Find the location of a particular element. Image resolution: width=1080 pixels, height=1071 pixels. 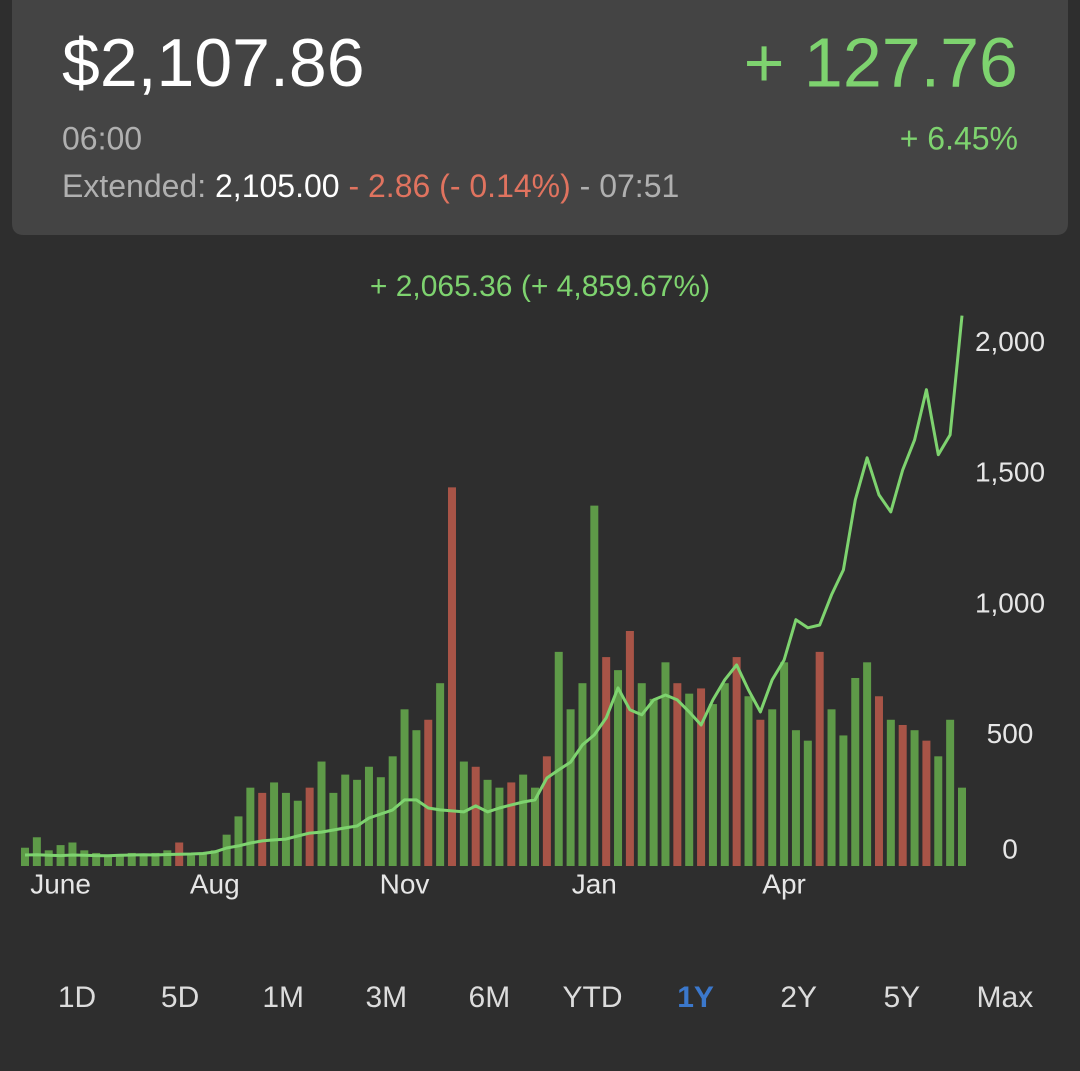

extended-label: Extended: is located at coordinates (134, 186).